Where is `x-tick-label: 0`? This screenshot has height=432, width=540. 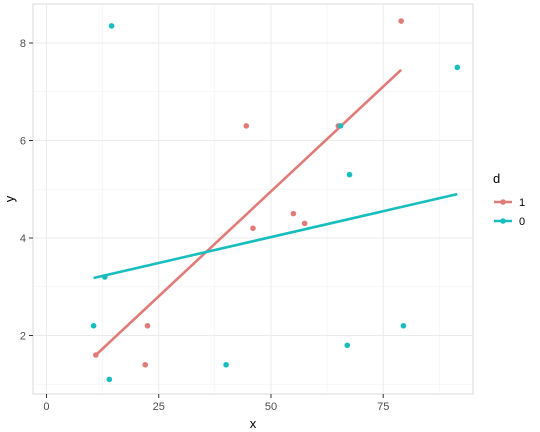 x-tick-label: 0 is located at coordinates (46, 407).